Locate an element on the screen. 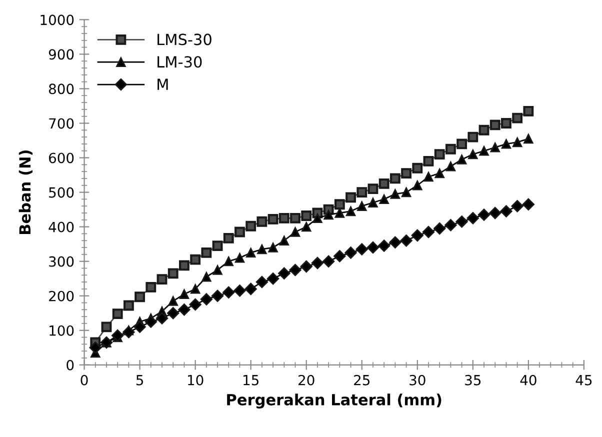  x-tick-label: 30 is located at coordinates (418, 380).